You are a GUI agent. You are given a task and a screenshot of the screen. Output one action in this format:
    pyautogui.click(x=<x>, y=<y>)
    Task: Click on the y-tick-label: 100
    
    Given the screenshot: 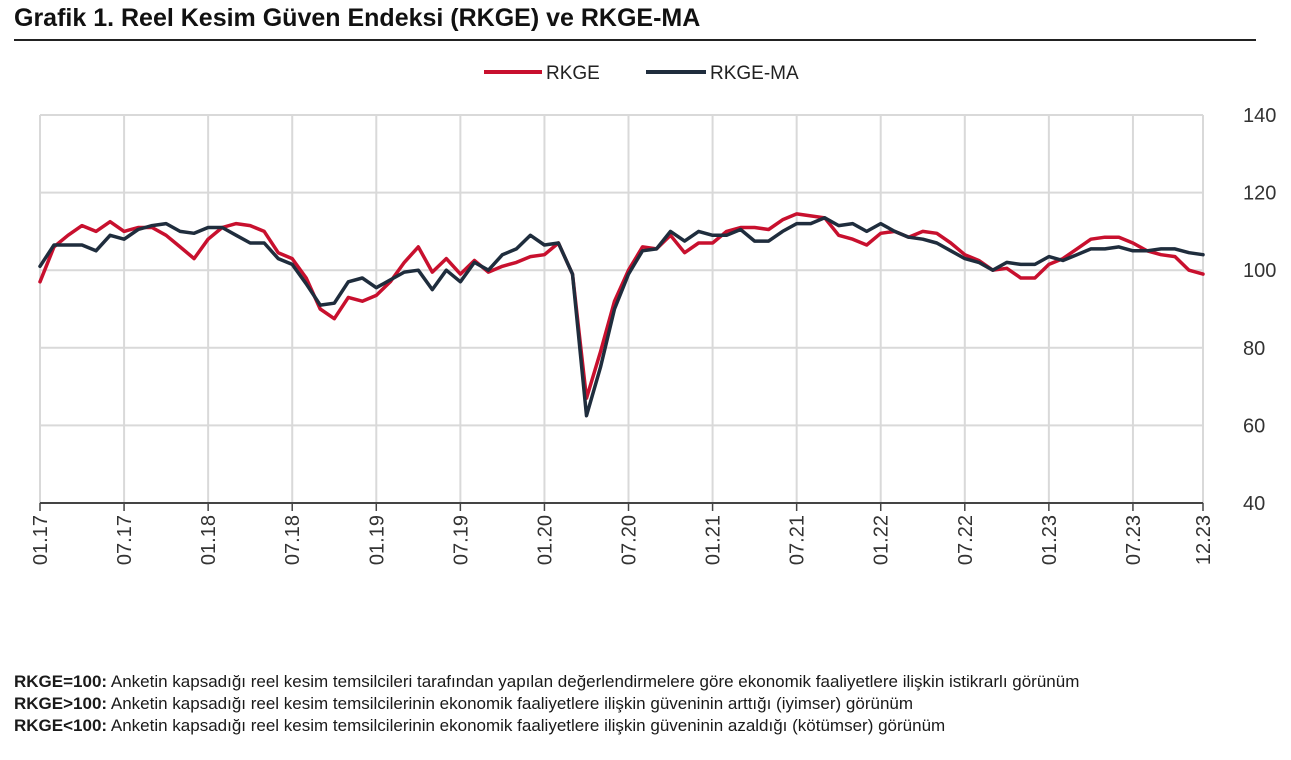 What is the action you would take?
    pyautogui.click(x=1259, y=271)
    